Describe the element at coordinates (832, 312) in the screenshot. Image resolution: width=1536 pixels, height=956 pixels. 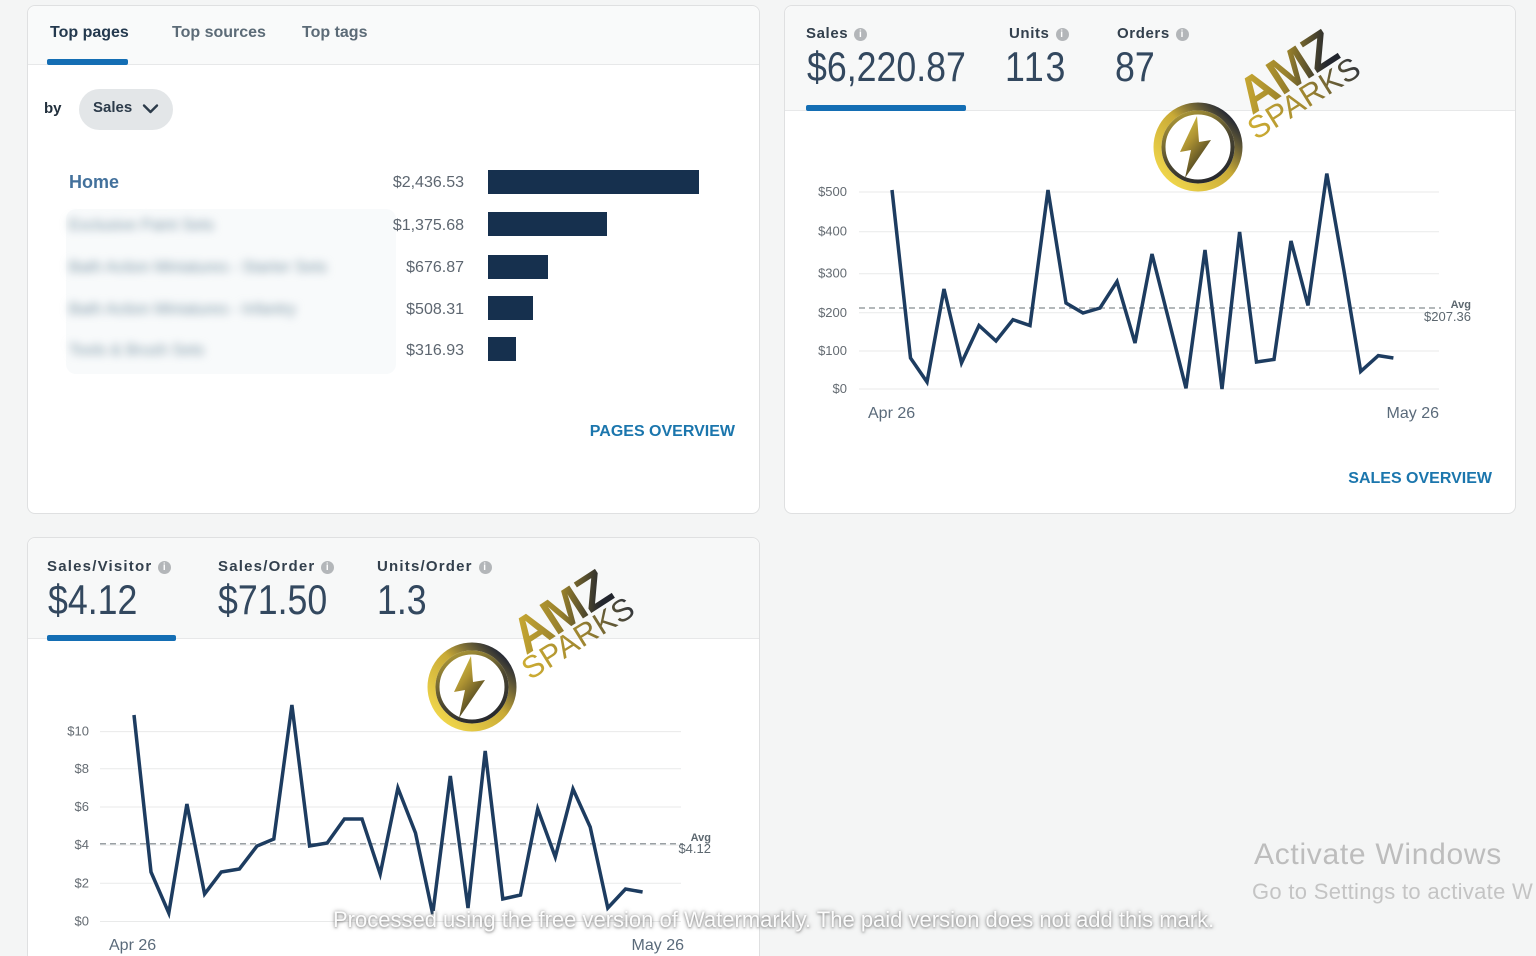
I see `svg-text: $200` at that location.